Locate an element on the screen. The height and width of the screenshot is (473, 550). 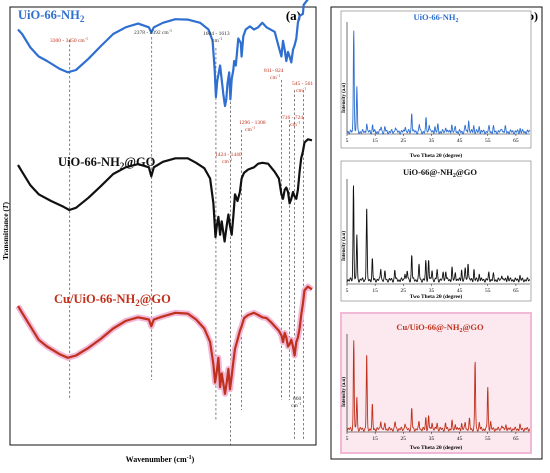
annotation-1296-band: 1296 - 1308 cm-1 is located at coordinates (252, 126).